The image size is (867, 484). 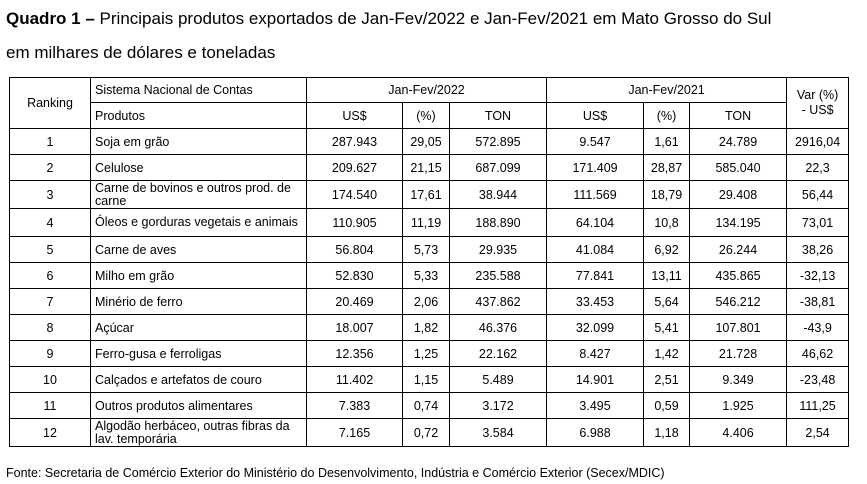 What do you see at coordinates (738, 301) in the screenshot?
I see `ton-2021-cell: 546.212` at bounding box center [738, 301].